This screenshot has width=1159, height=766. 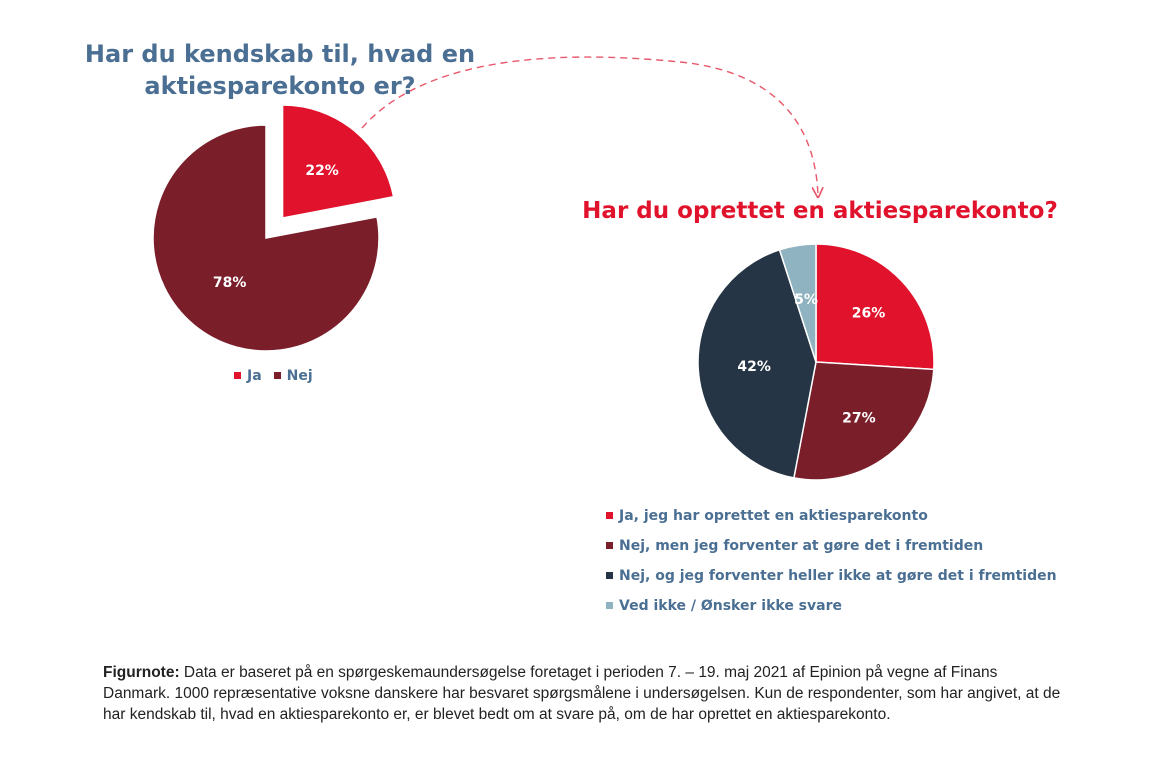 I want to click on pie-chart-knowledge: 22% 78%, so click(x=273, y=228).